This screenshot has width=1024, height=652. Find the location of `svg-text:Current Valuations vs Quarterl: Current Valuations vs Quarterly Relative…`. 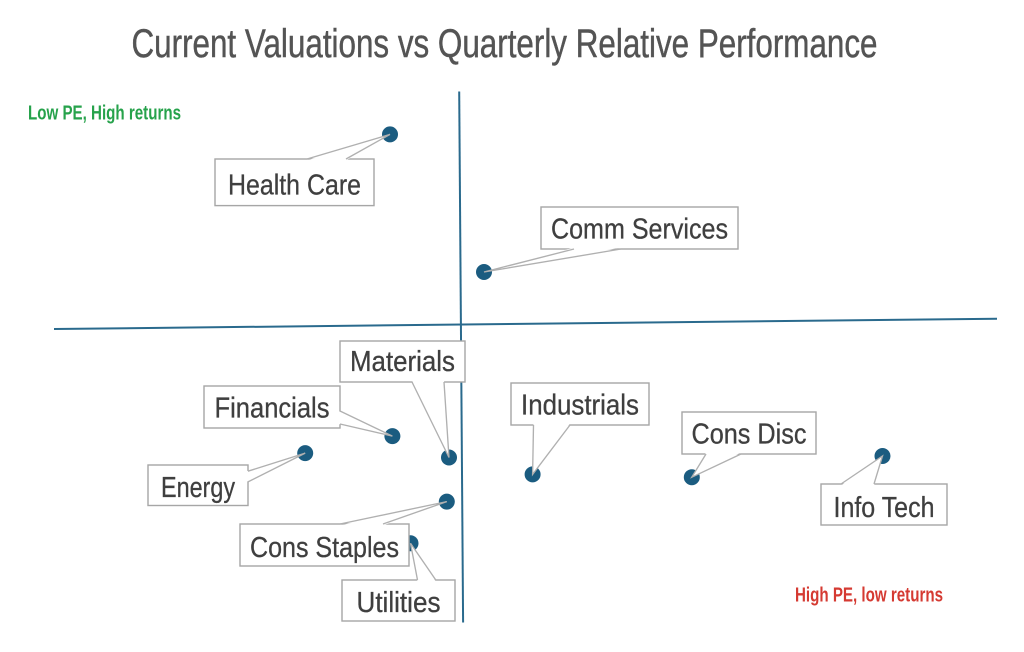

svg-text:Current Valuations vs Quarterl: Current Valuations vs Quarterly Relative… is located at coordinates (505, 44).